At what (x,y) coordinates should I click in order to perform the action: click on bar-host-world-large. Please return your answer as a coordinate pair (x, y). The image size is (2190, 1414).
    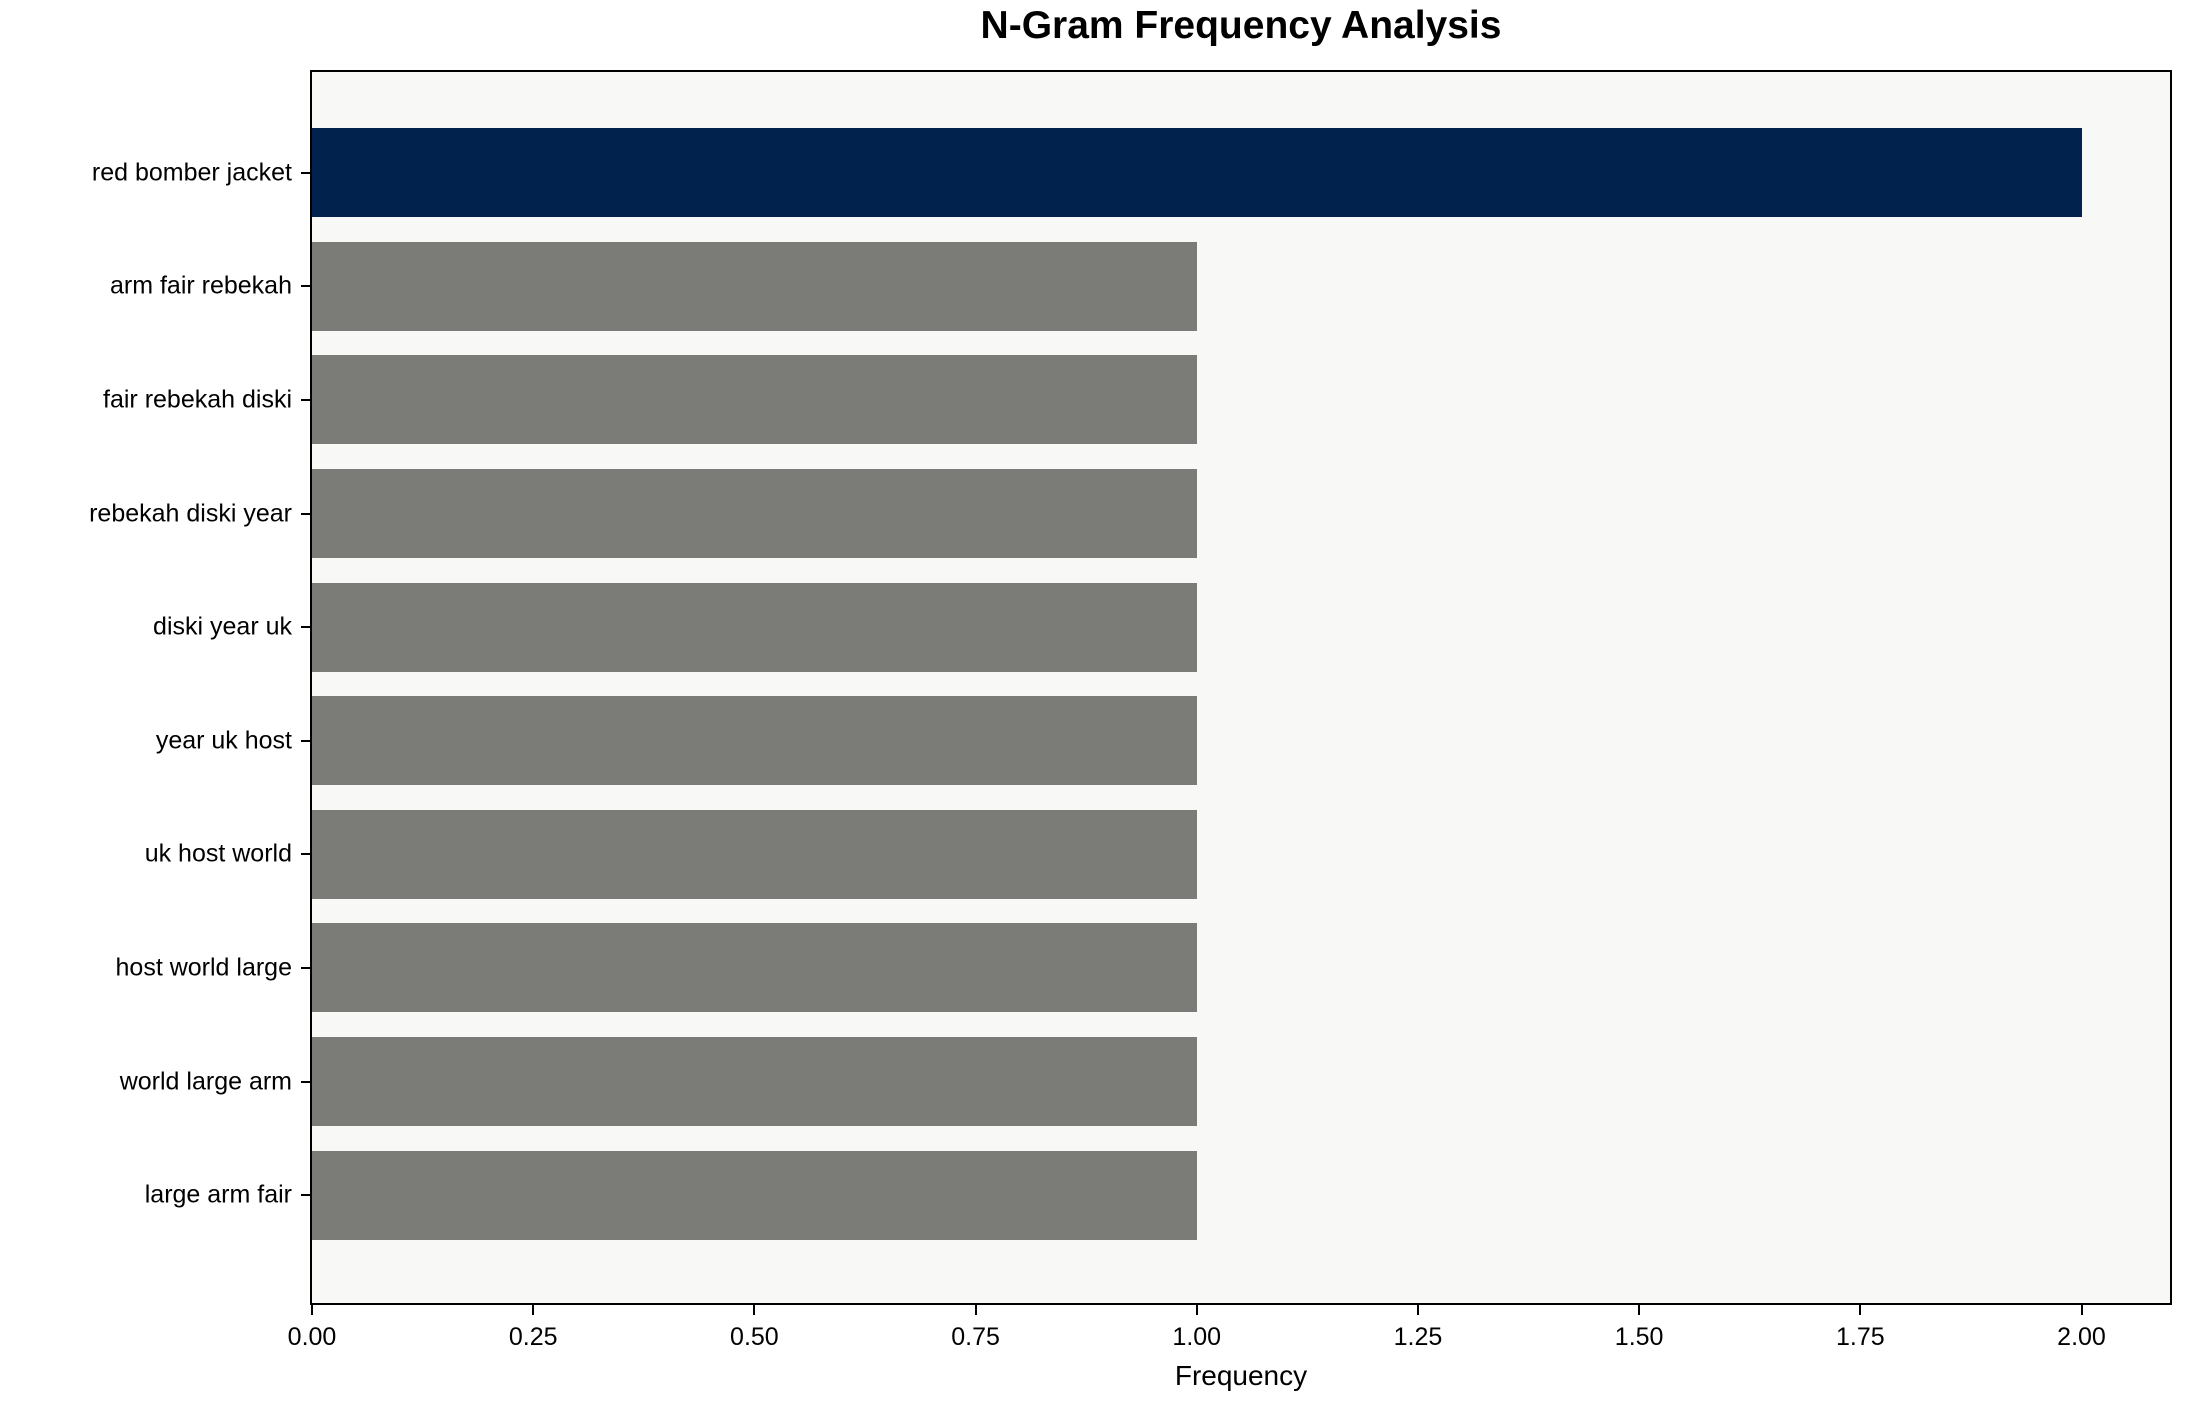
    Looking at the image, I should click on (754, 968).